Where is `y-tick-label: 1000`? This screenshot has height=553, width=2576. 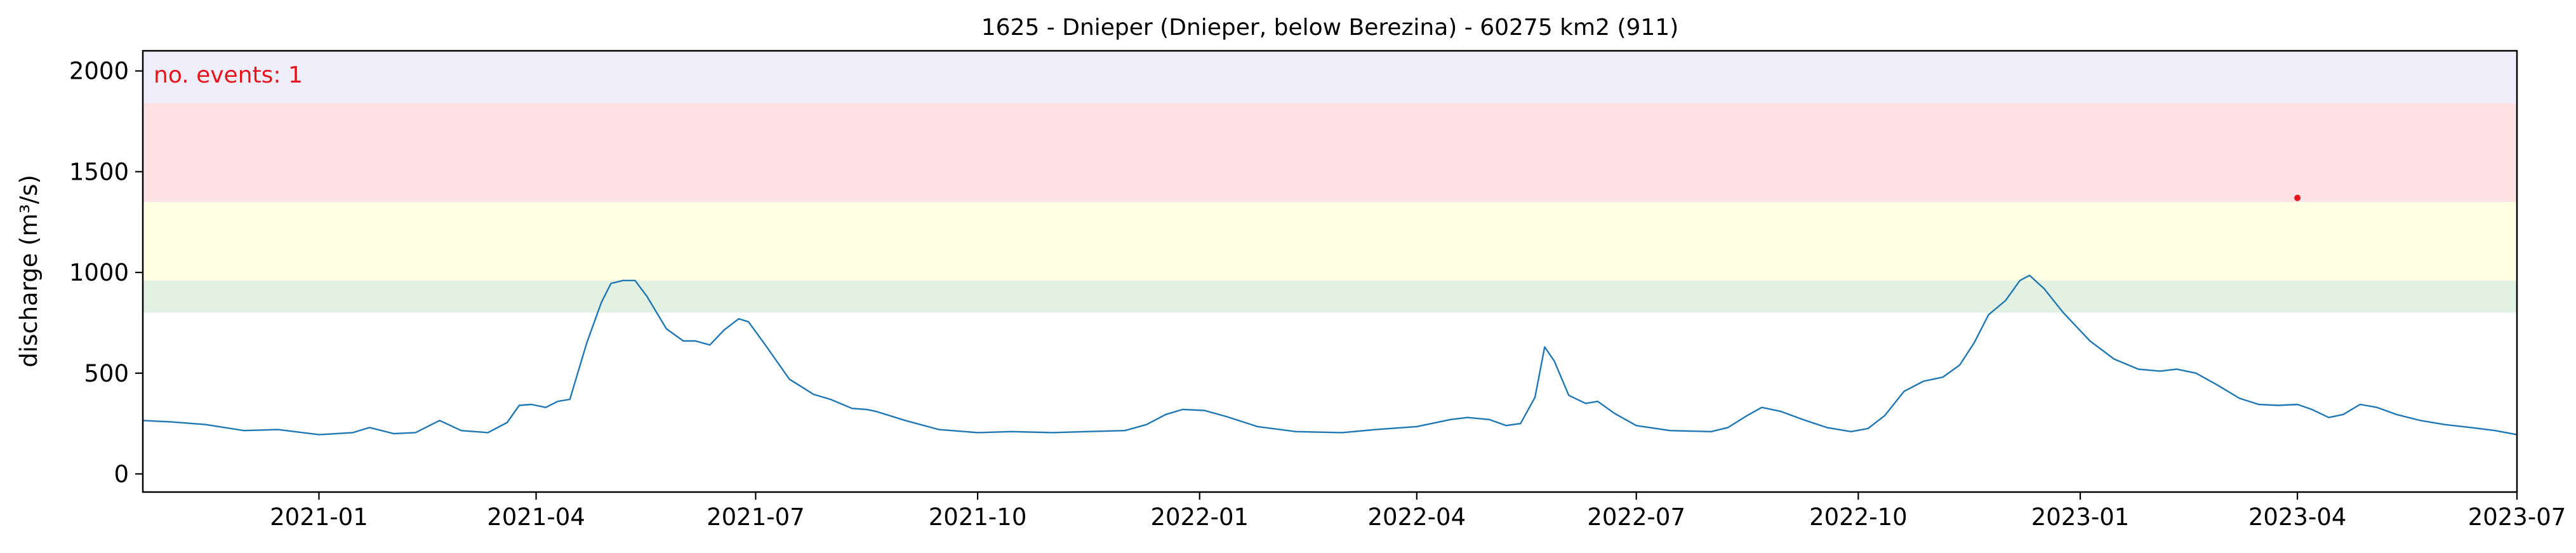 y-tick-label: 1000 is located at coordinates (99, 272).